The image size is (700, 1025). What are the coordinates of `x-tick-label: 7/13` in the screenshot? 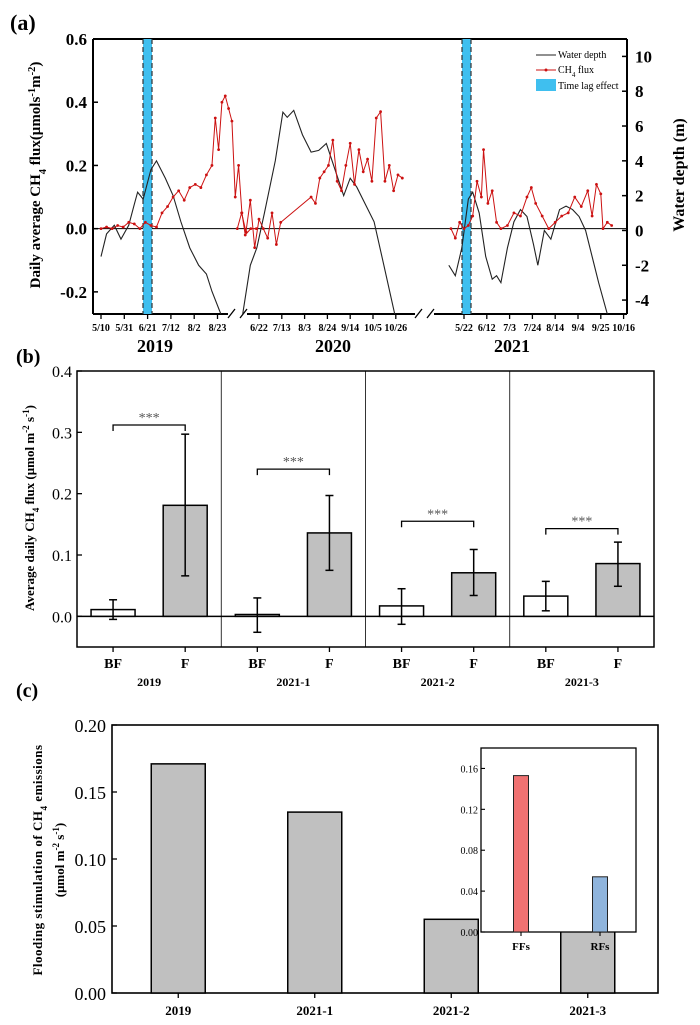 It's located at (282, 328).